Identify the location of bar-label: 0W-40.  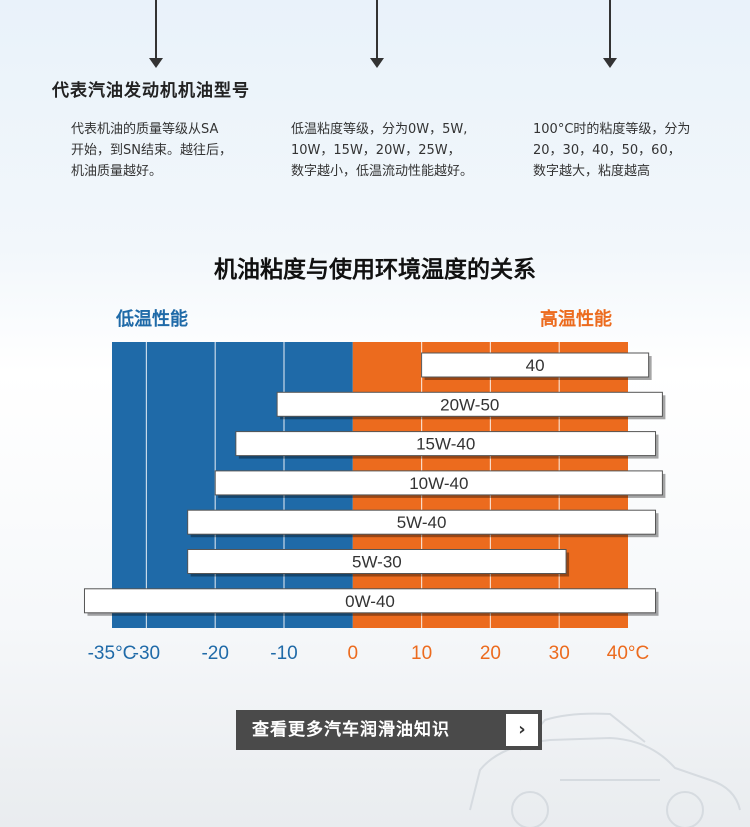
(370, 601).